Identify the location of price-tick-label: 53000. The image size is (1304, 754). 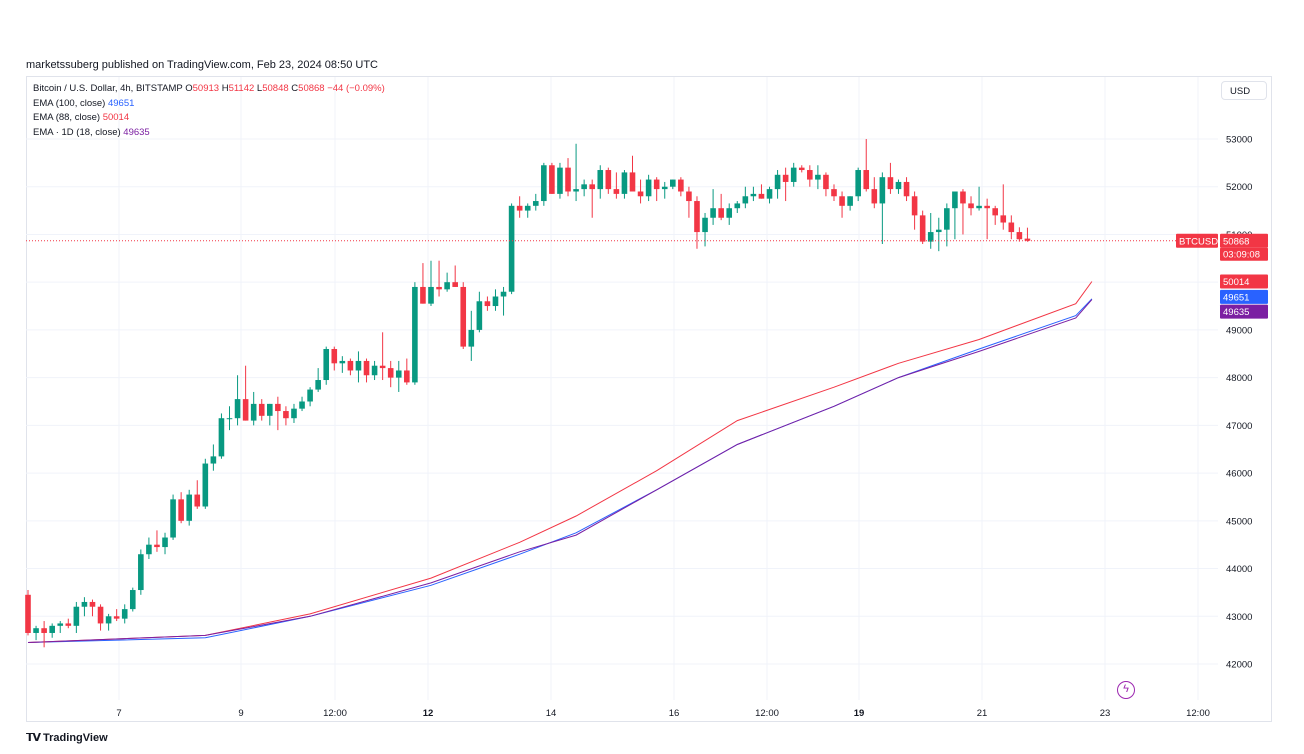
(1239, 140).